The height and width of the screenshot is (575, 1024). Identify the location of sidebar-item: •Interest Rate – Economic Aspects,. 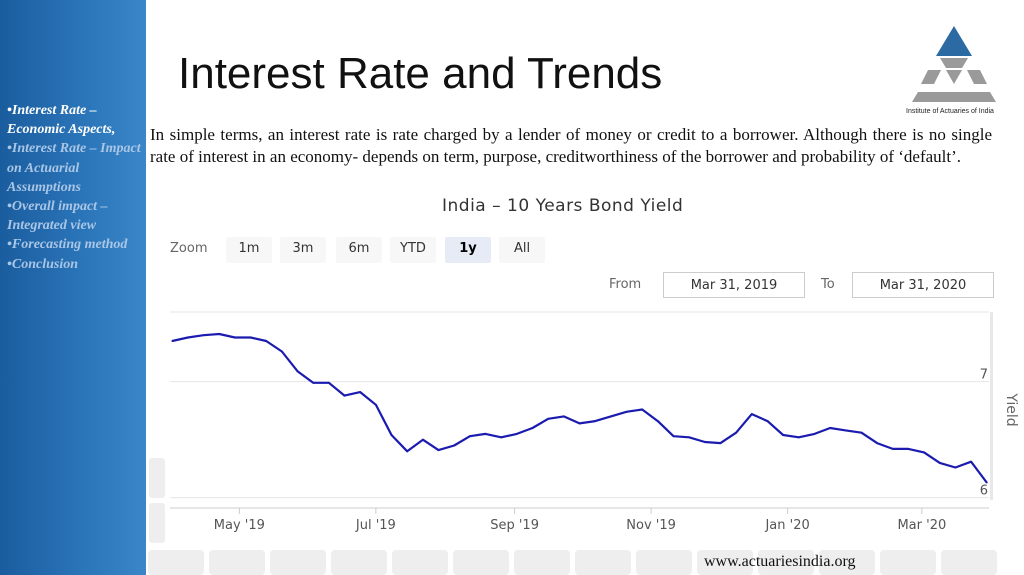
(61, 120).